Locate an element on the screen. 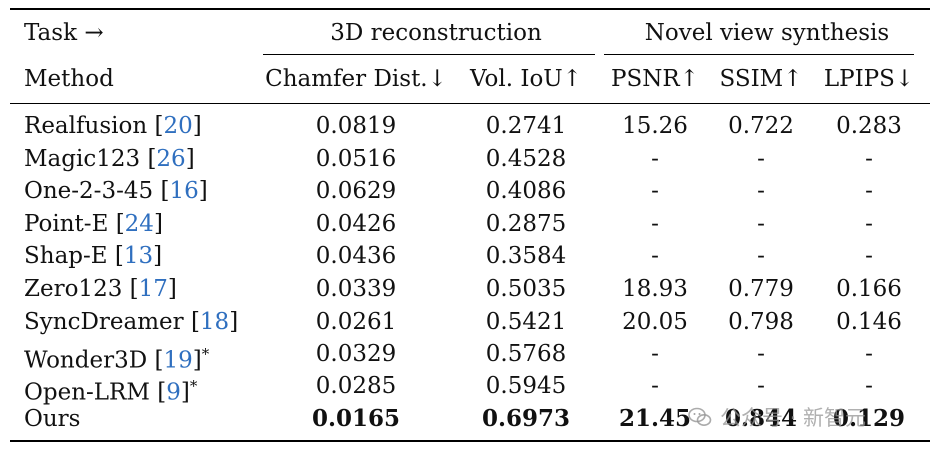 The image size is (940, 452). citation-link: 18 is located at coordinates (214, 322).